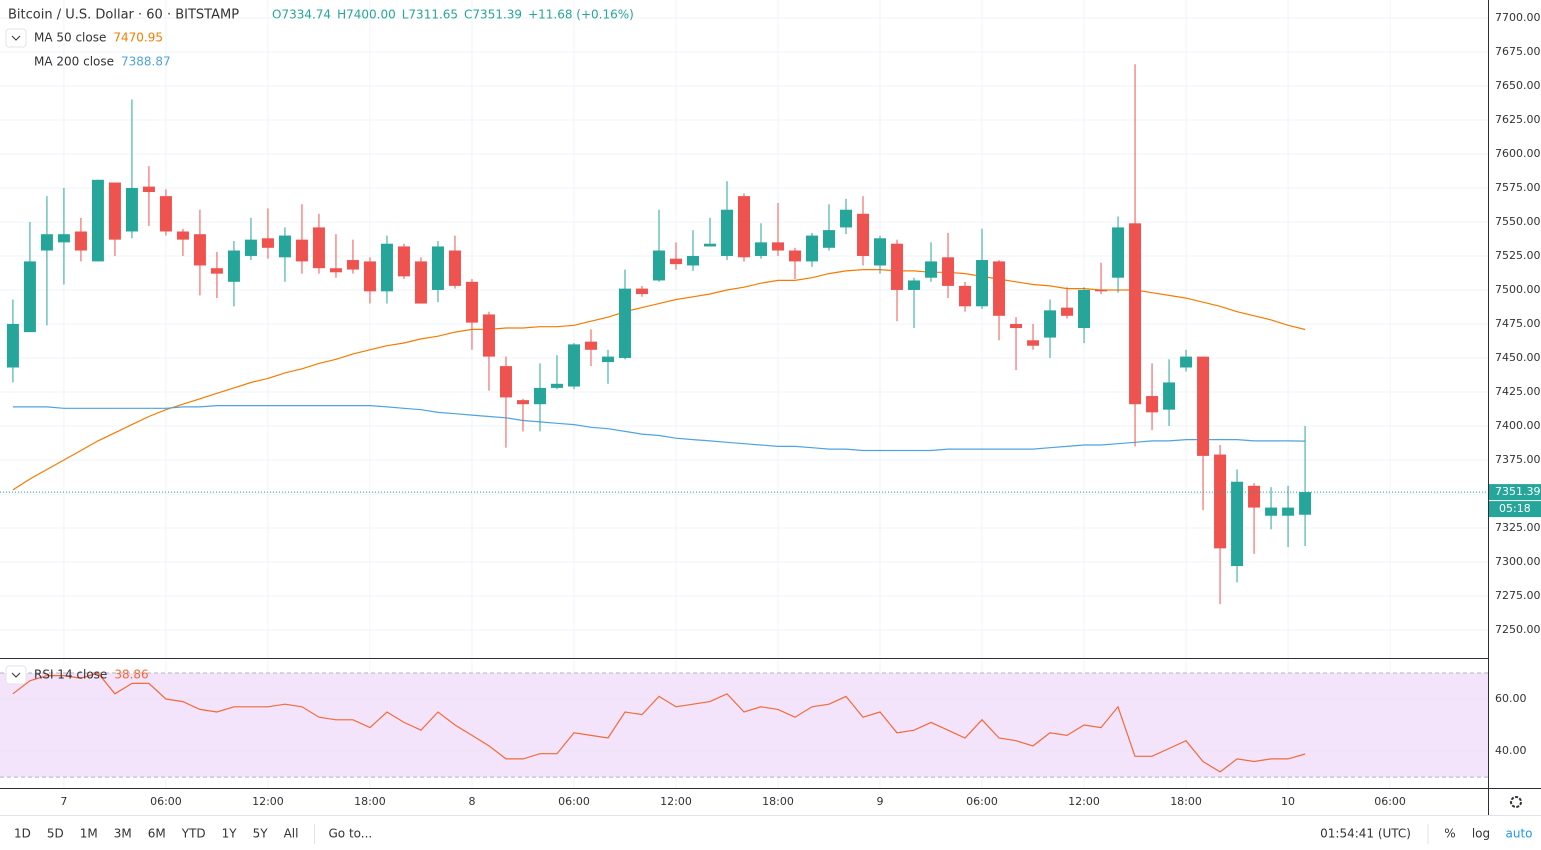 The width and height of the screenshot is (1541, 850). I want to click on range-button: 3M, so click(123, 834).